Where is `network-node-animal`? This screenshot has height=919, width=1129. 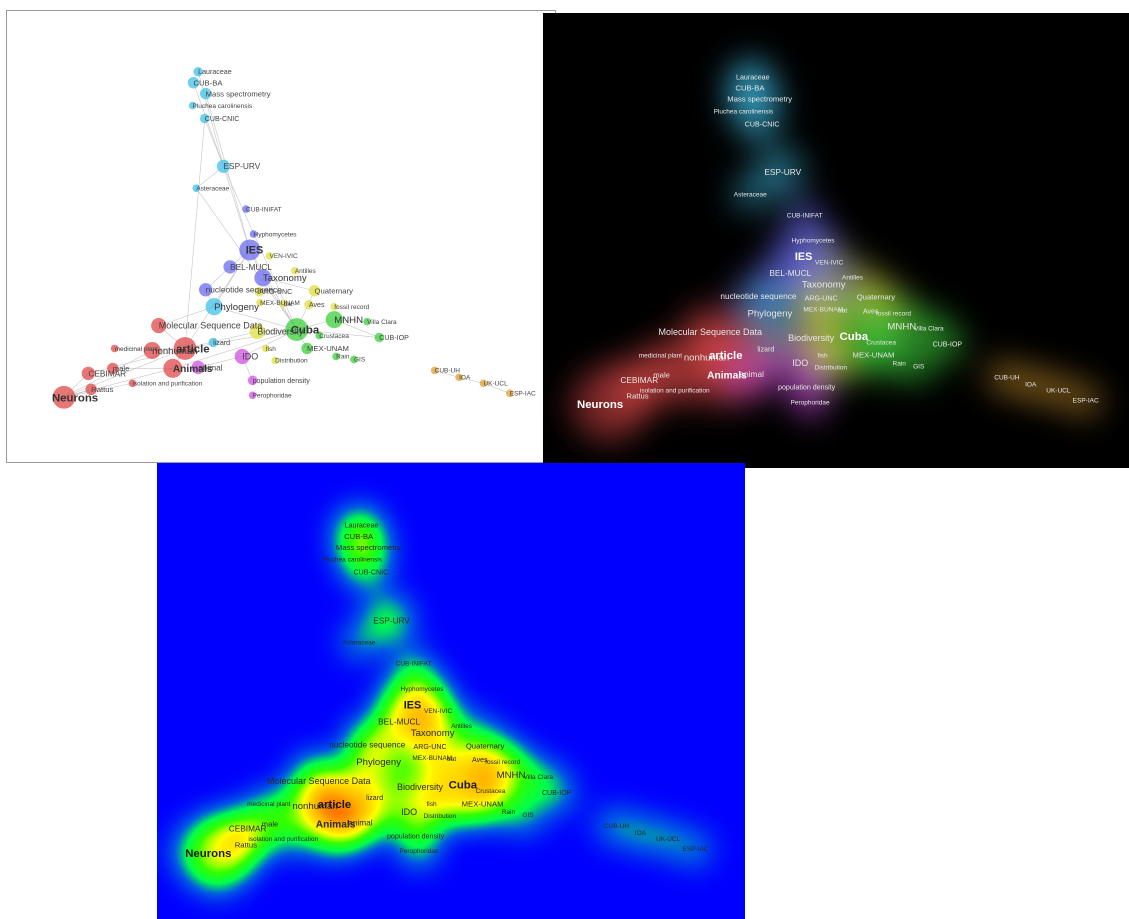 network-node-animal is located at coordinates (198, 367).